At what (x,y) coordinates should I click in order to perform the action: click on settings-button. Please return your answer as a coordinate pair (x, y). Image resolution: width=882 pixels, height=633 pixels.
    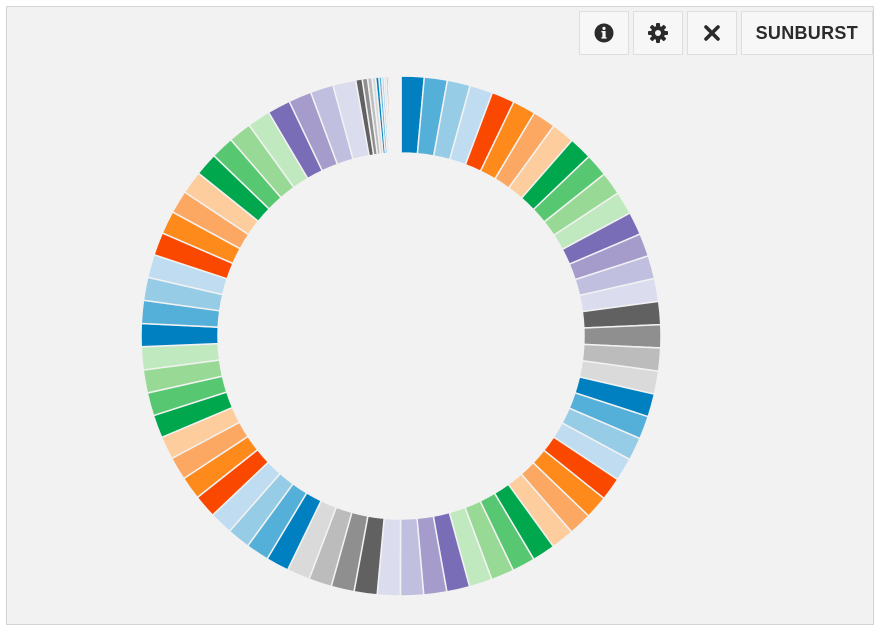
    Looking at the image, I should click on (657, 33).